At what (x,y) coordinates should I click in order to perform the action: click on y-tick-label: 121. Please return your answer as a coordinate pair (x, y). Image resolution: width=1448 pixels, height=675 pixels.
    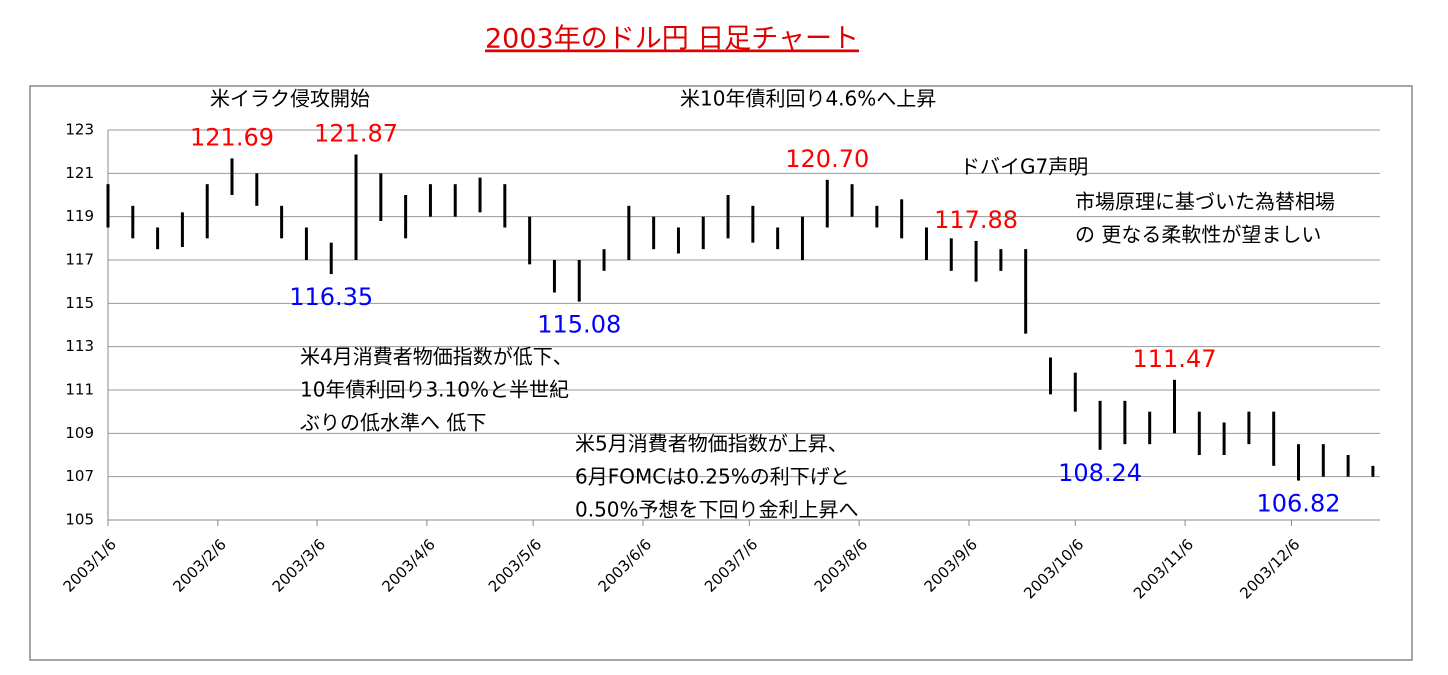
    Looking at the image, I should click on (79, 173).